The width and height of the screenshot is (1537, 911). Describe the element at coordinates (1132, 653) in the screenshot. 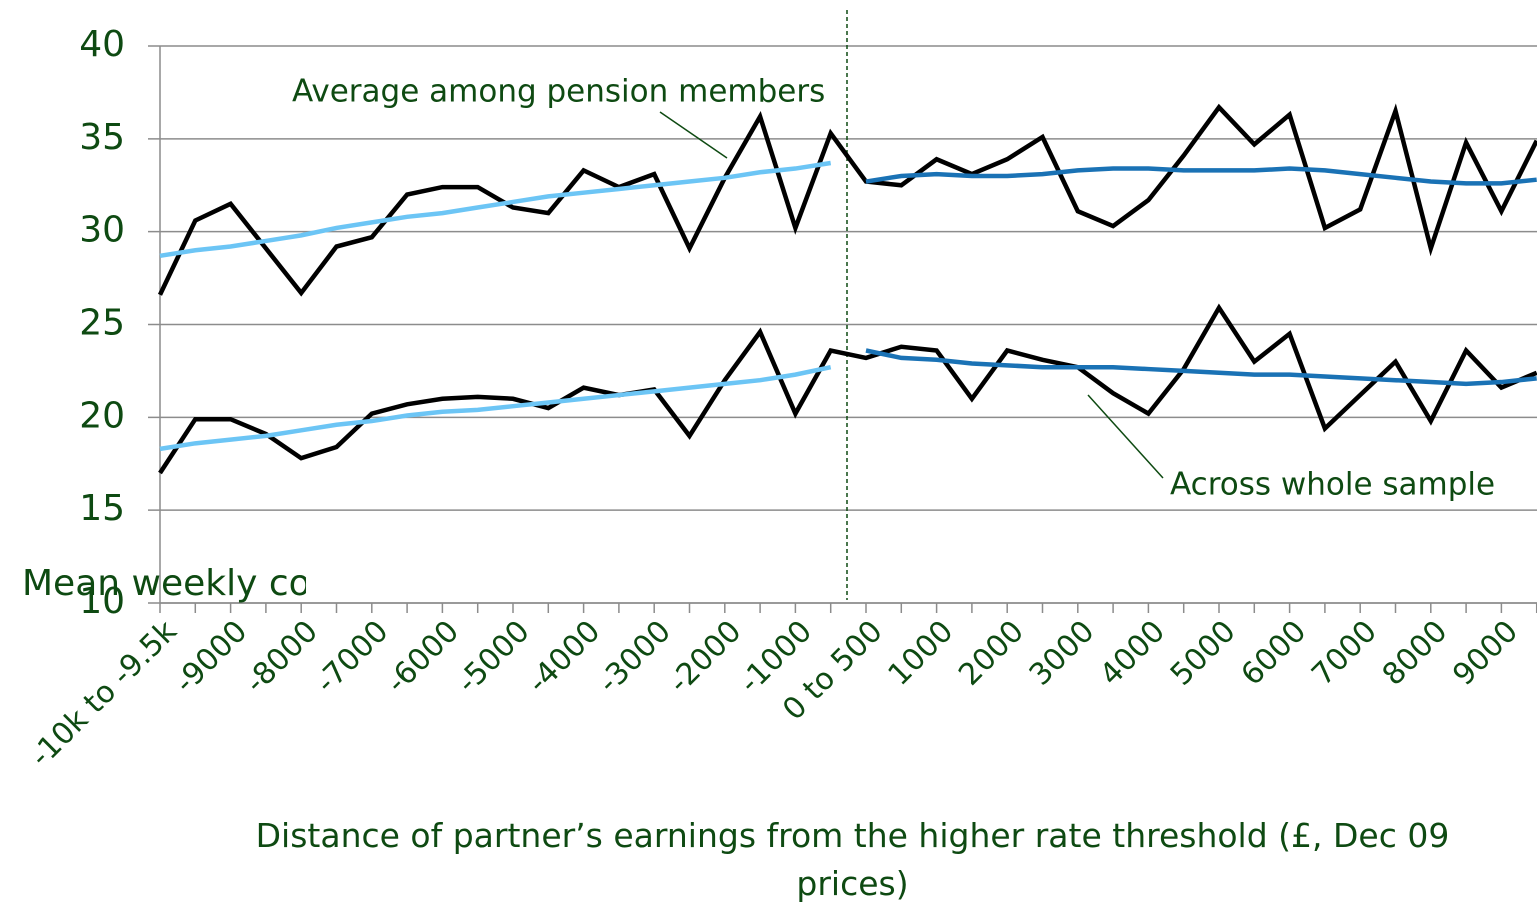

I see `x-tick-label: 4000` at that location.